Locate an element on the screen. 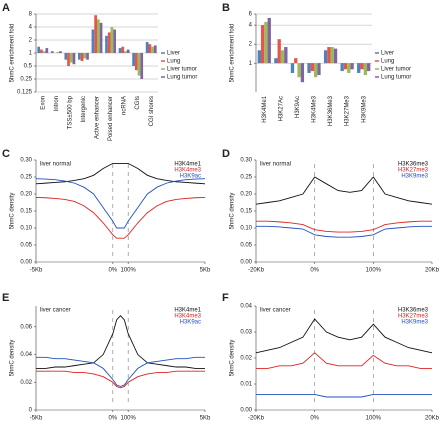  x-tick-label: 20Kb is located at coordinates (432, 271).